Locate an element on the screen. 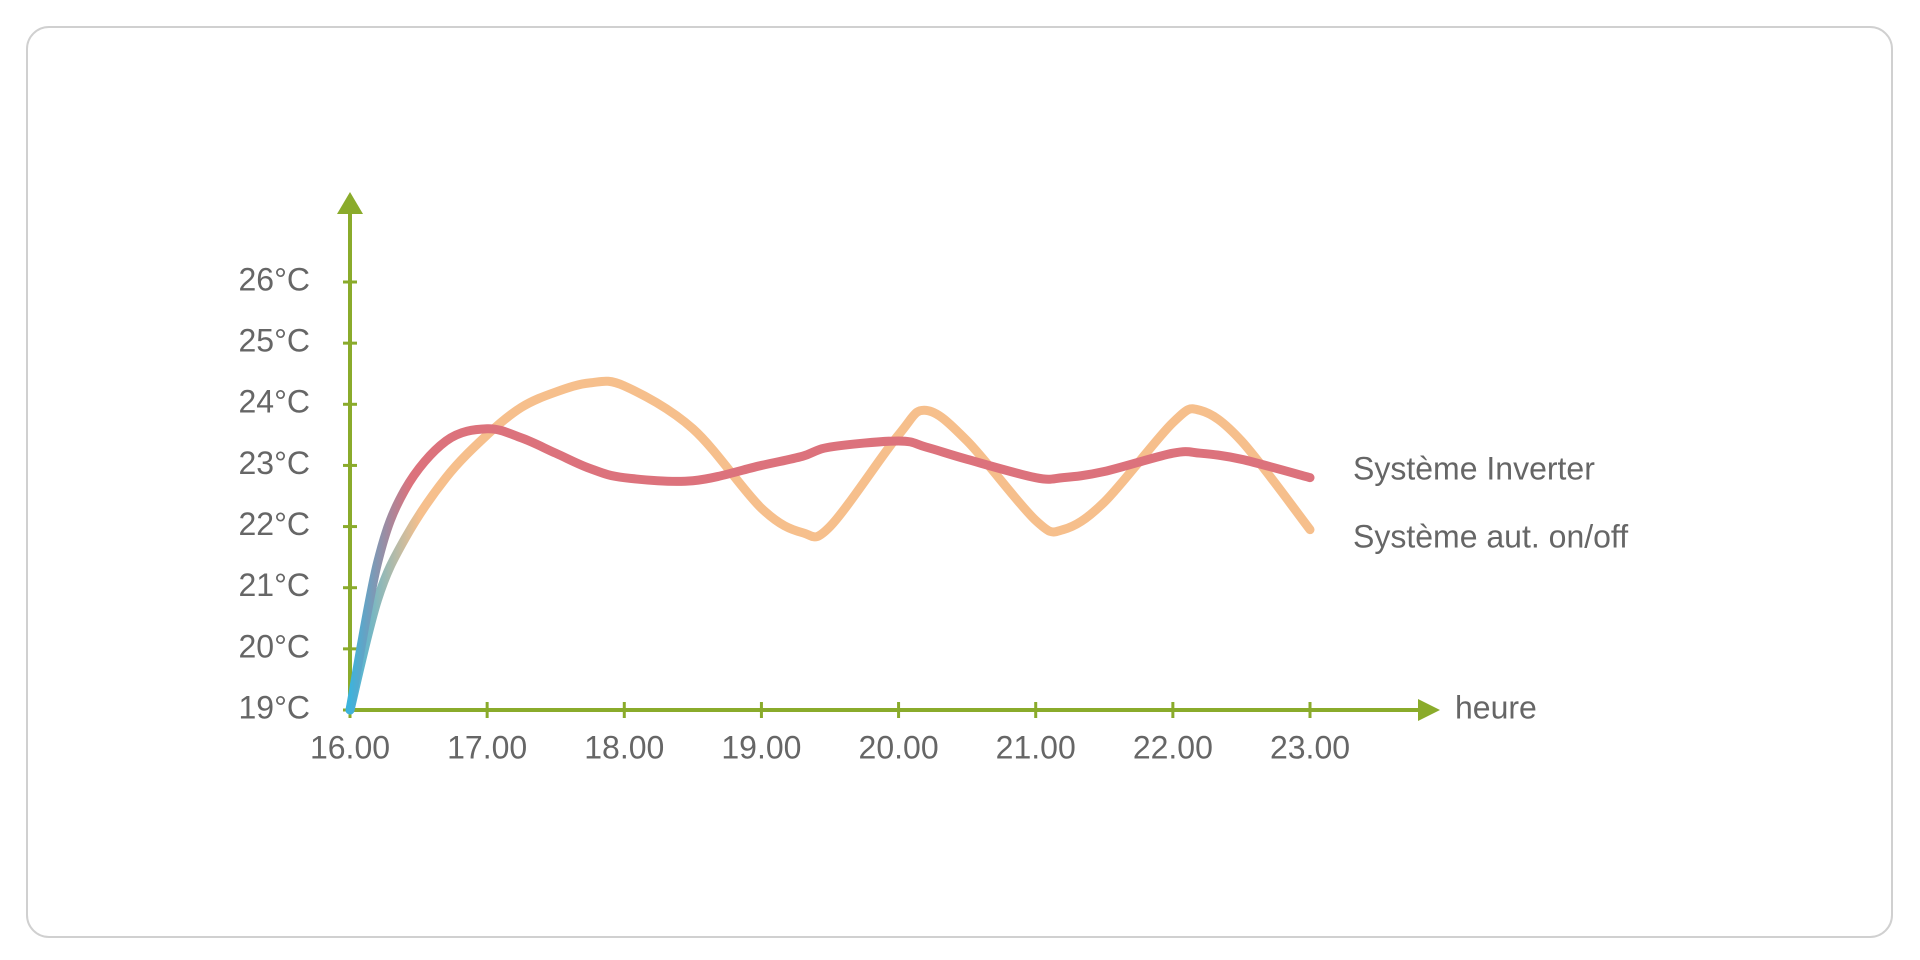 The height and width of the screenshot is (960, 1920). x-tick-label: 20.00 is located at coordinates (899, 747).